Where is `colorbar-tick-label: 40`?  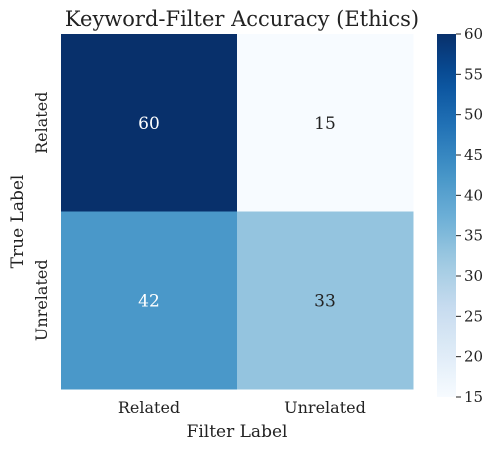
colorbar-tick-label: 40 is located at coordinates (473, 195).